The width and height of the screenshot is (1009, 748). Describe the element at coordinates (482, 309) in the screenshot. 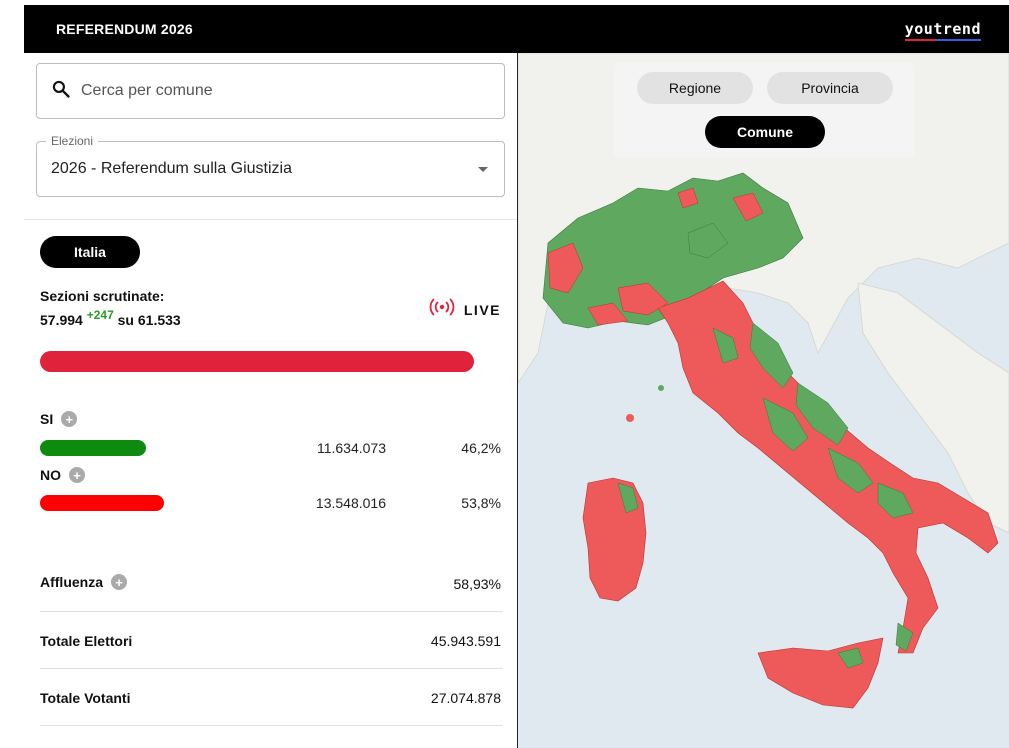

I see `live-label: LIVE` at that location.